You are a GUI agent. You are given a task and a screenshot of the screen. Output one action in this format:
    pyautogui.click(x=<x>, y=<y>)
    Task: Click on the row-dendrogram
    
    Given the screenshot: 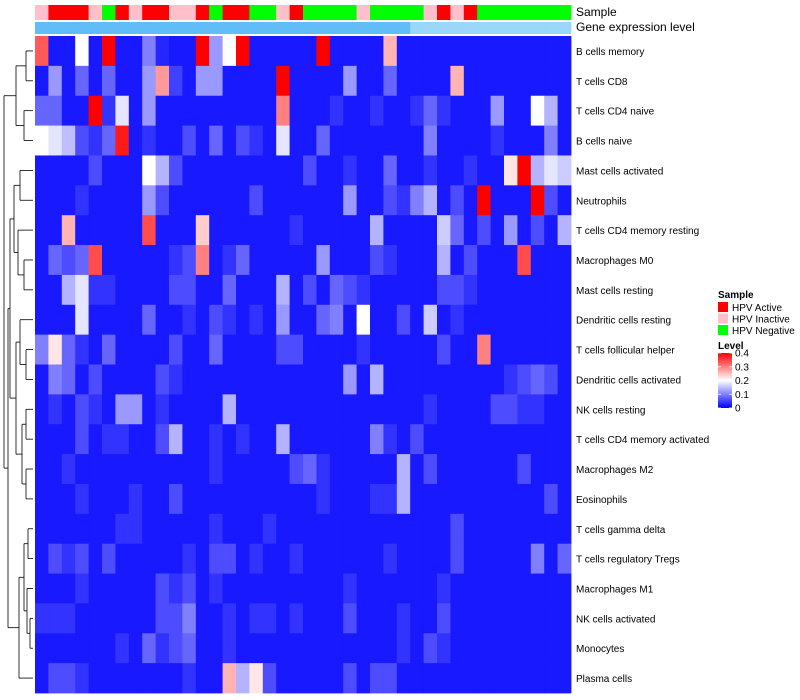 What is the action you would take?
    pyautogui.click(x=18, y=364)
    